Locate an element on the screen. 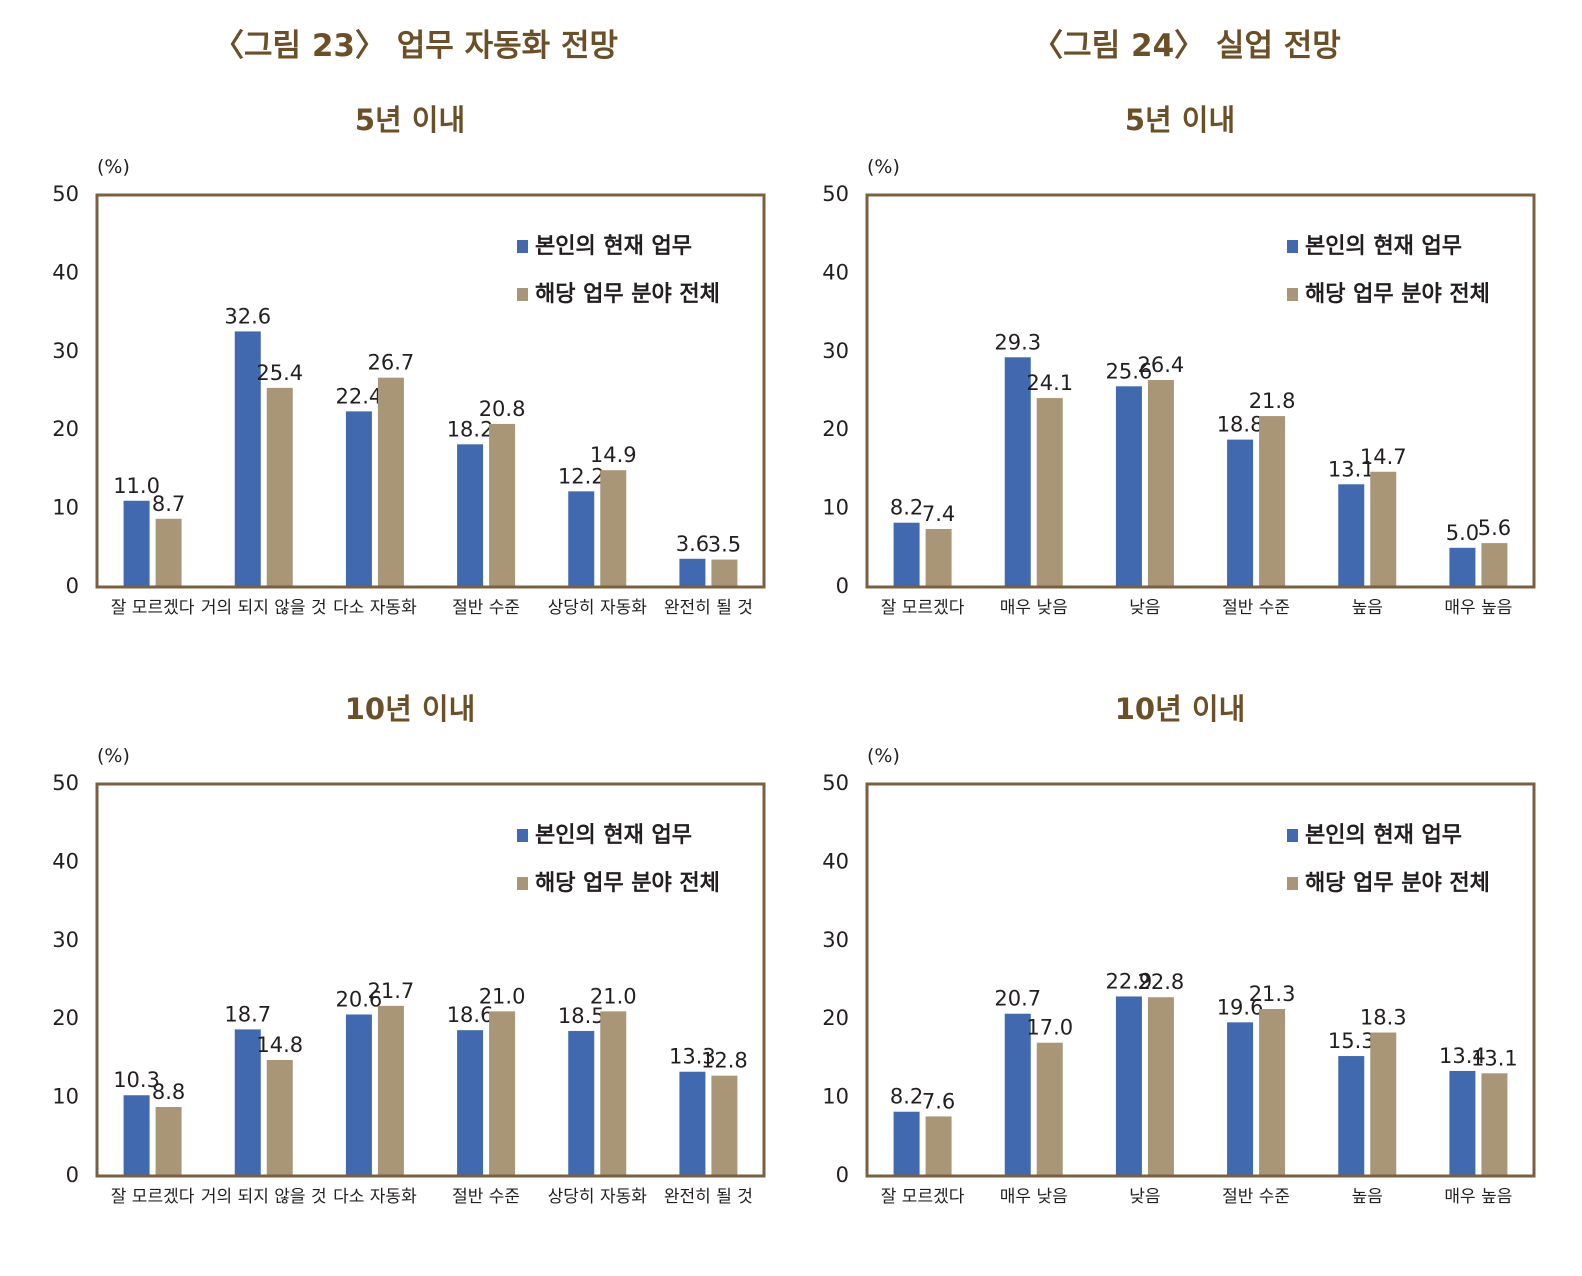 This screenshot has width=1582, height=1276. data-label: 13.4 is located at coordinates (1462, 1056).